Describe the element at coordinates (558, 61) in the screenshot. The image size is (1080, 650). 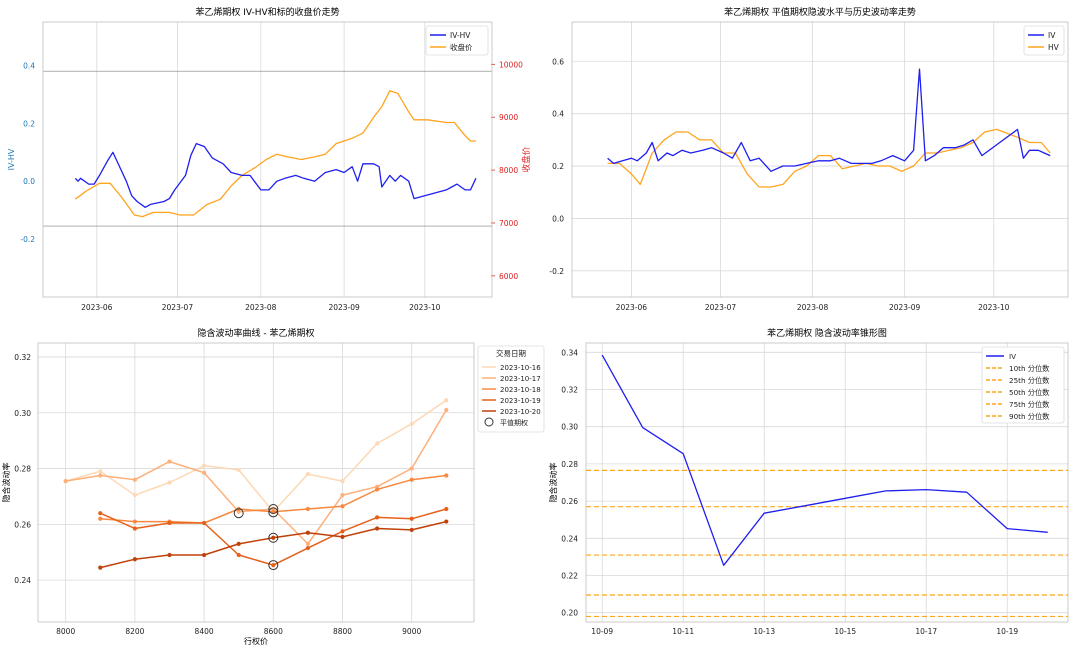
I see `y-tick-label: 0.6` at that location.